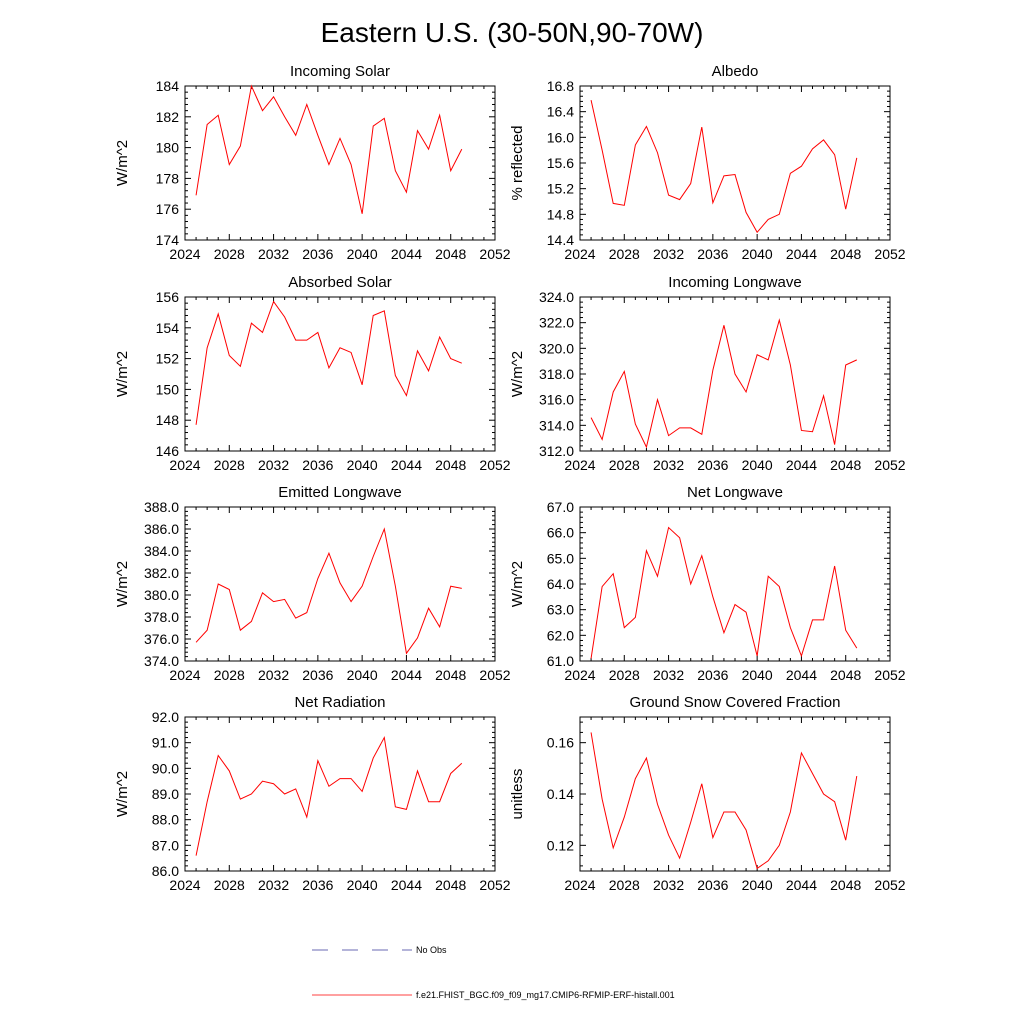 The image size is (1024, 1024). I want to click on y-tick-label: 320.0, so click(556, 348).